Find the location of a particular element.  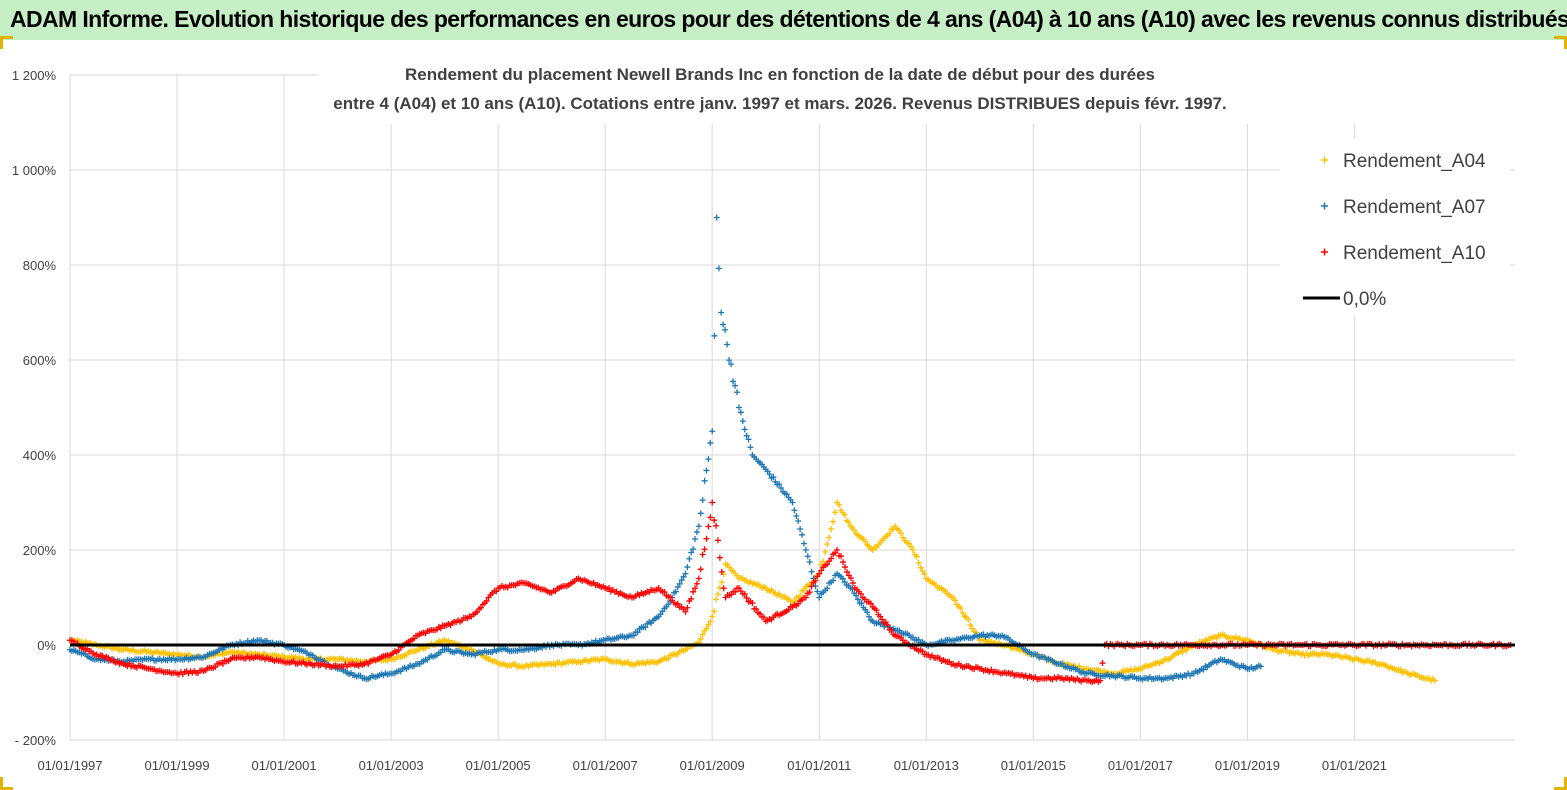

frame-corner-bottom-left is located at coordinates (6, 783).